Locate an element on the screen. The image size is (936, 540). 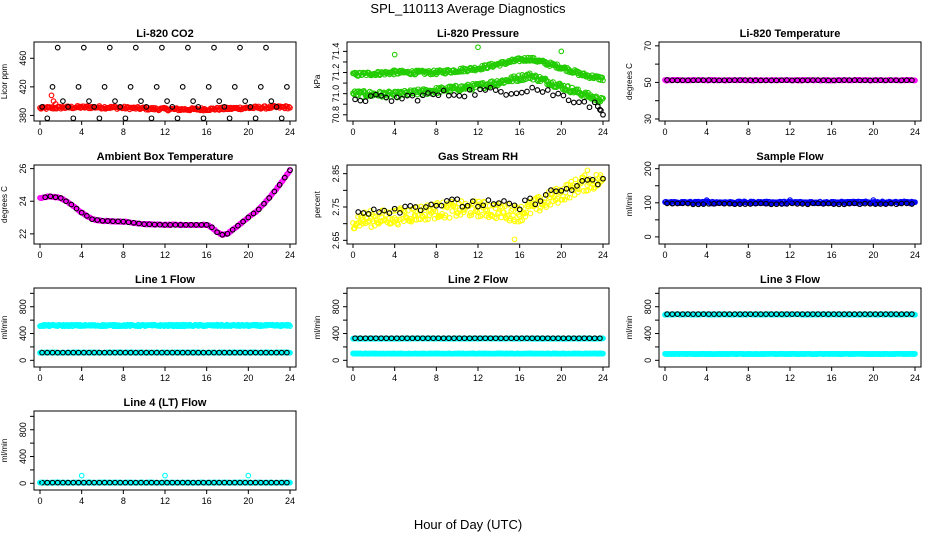
y-tick-label: 420 is located at coordinates (23, 86).